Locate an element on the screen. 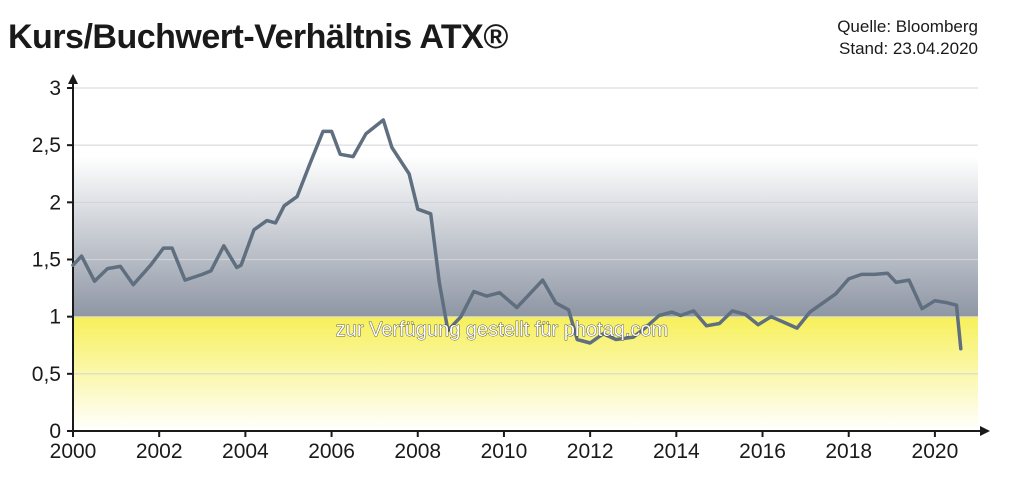  y-tick-label: 1 is located at coordinates (55, 317).